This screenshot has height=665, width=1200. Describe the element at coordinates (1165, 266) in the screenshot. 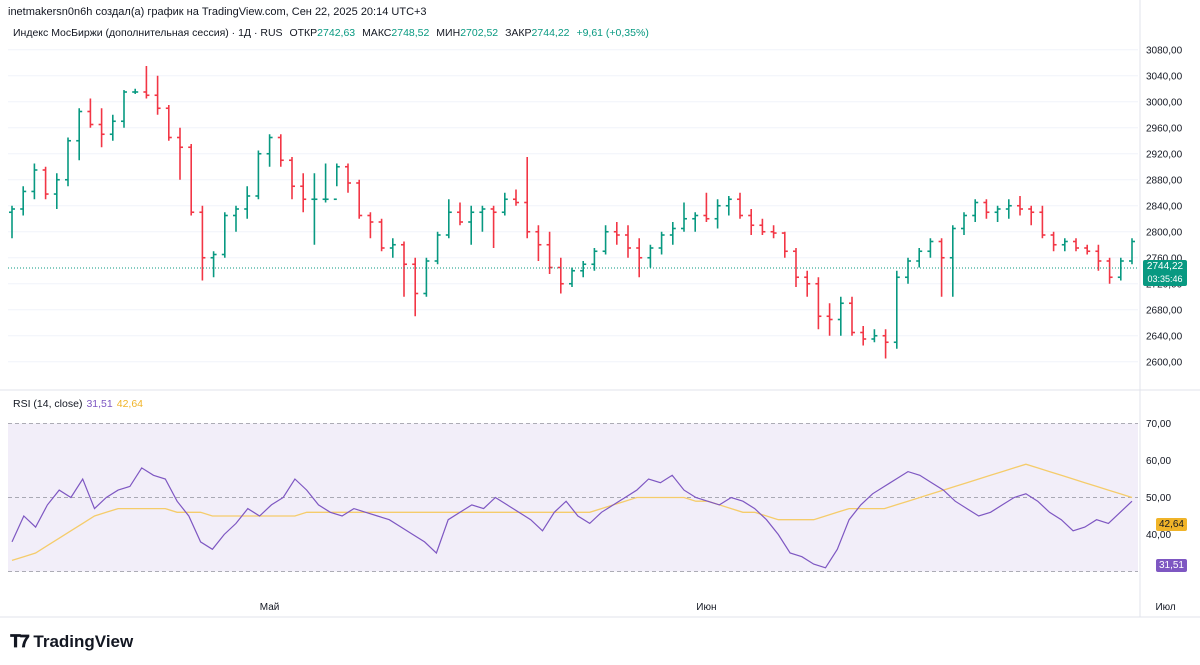

I see `last-price-value: 2744,22` at that location.